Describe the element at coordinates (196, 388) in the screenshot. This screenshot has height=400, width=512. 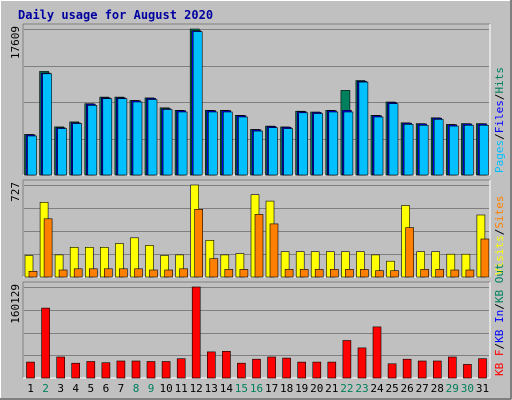
I see `day-label: 12` at that location.